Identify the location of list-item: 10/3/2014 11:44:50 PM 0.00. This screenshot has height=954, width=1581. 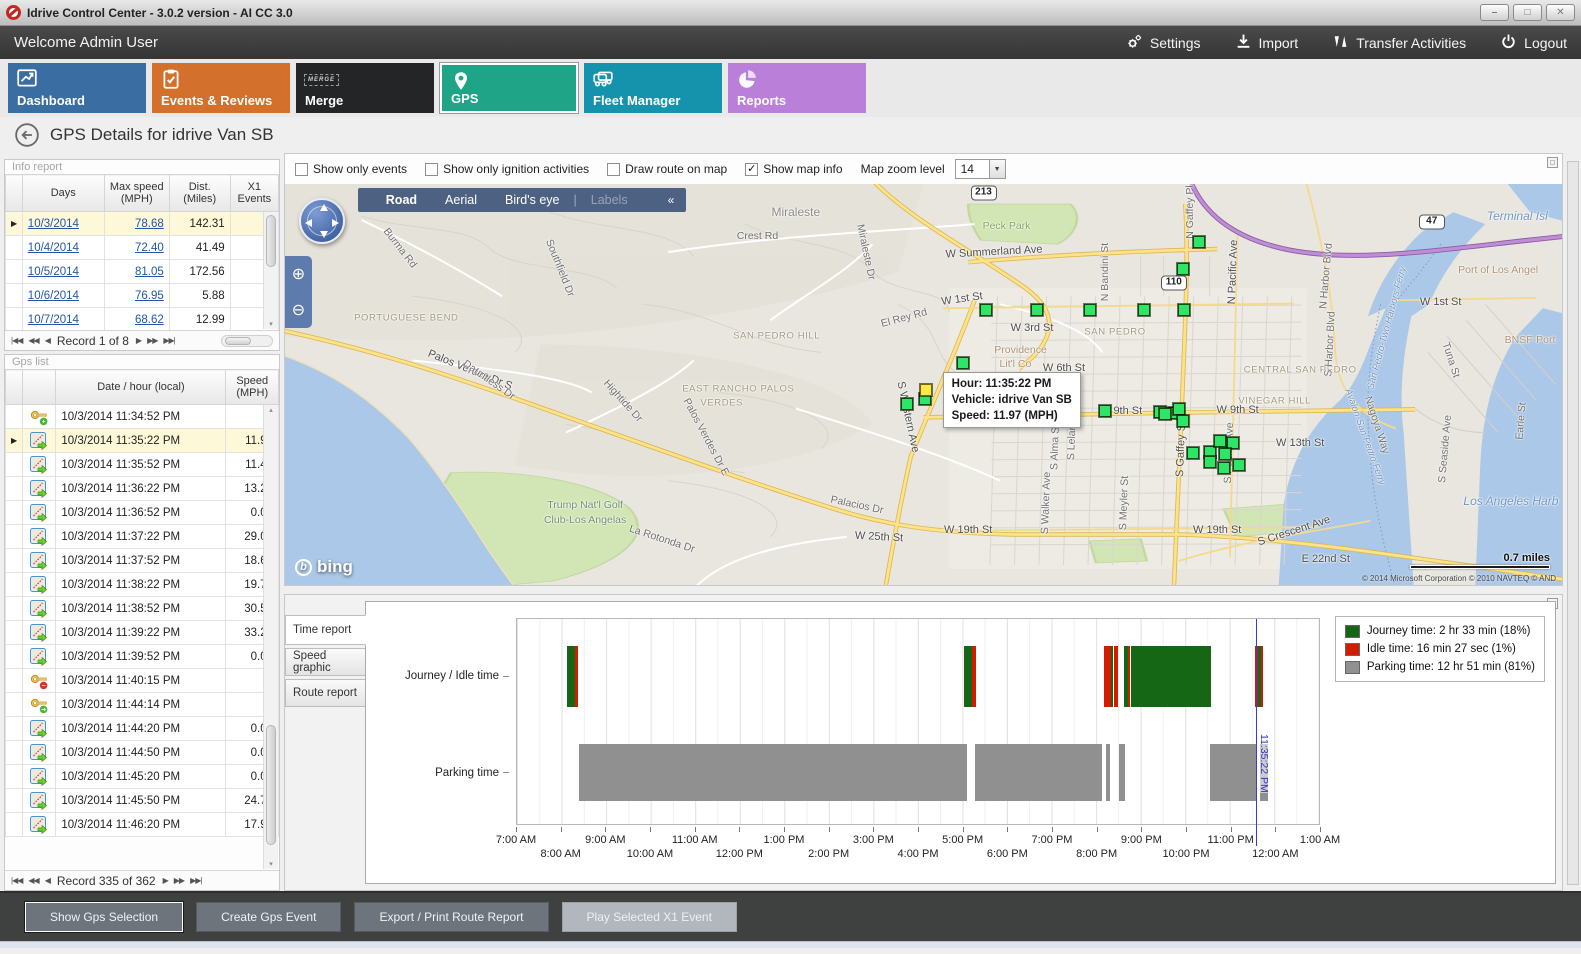
(142, 752).